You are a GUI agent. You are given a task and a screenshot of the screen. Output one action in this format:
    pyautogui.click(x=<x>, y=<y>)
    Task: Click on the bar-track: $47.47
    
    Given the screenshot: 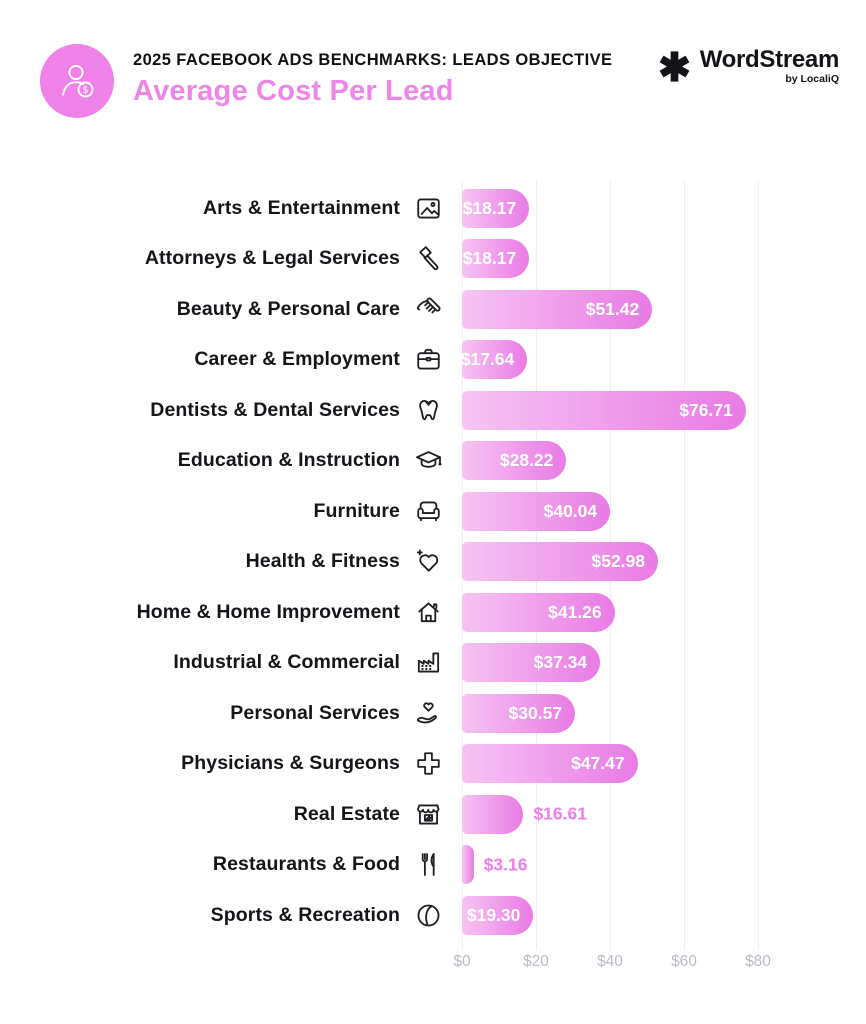 What is the action you would take?
    pyautogui.click(x=664, y=764)
    